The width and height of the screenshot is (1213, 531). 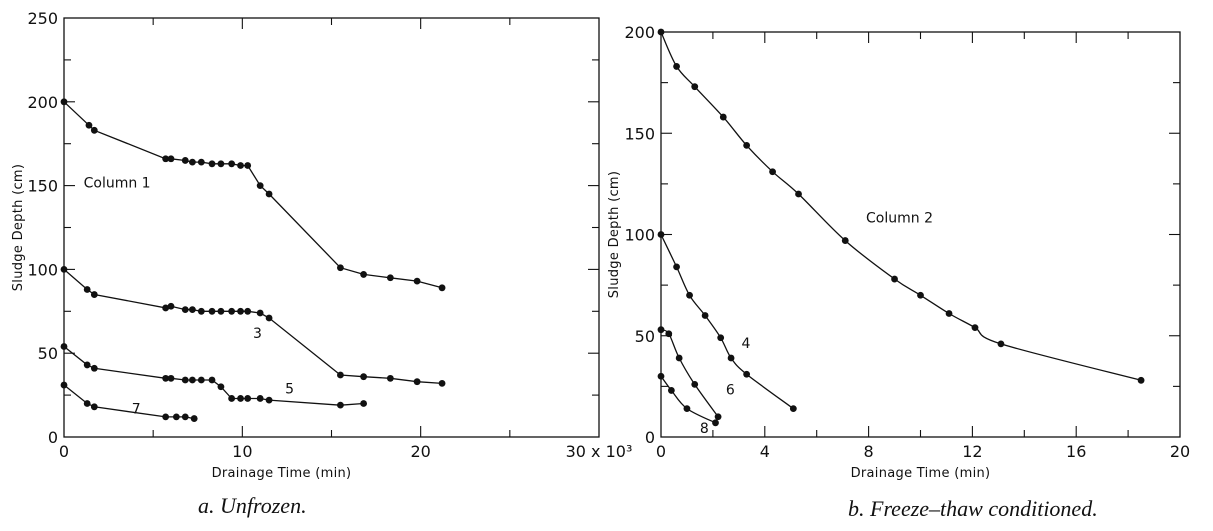 What do you see at coordinates (661, 451) in the screenshot?
I see `x-tick-label: 0` at bounding box center [661, 451].